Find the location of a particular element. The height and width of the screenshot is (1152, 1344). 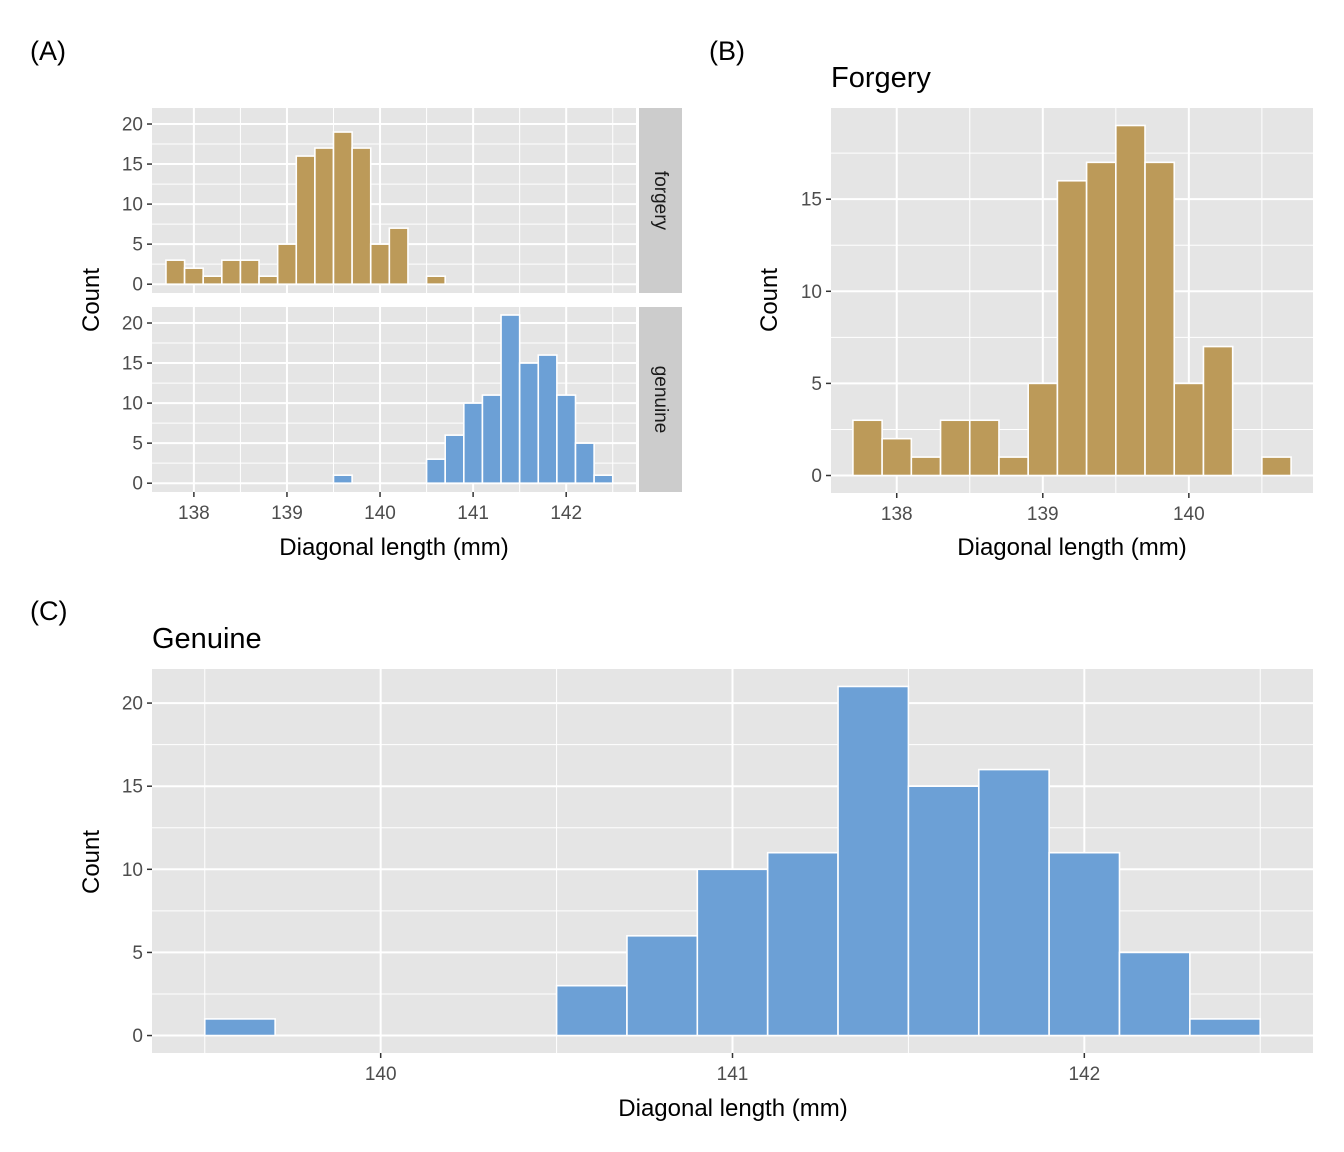

chart-b-y-tick-label: 10 is located at coordinates (811, 292).